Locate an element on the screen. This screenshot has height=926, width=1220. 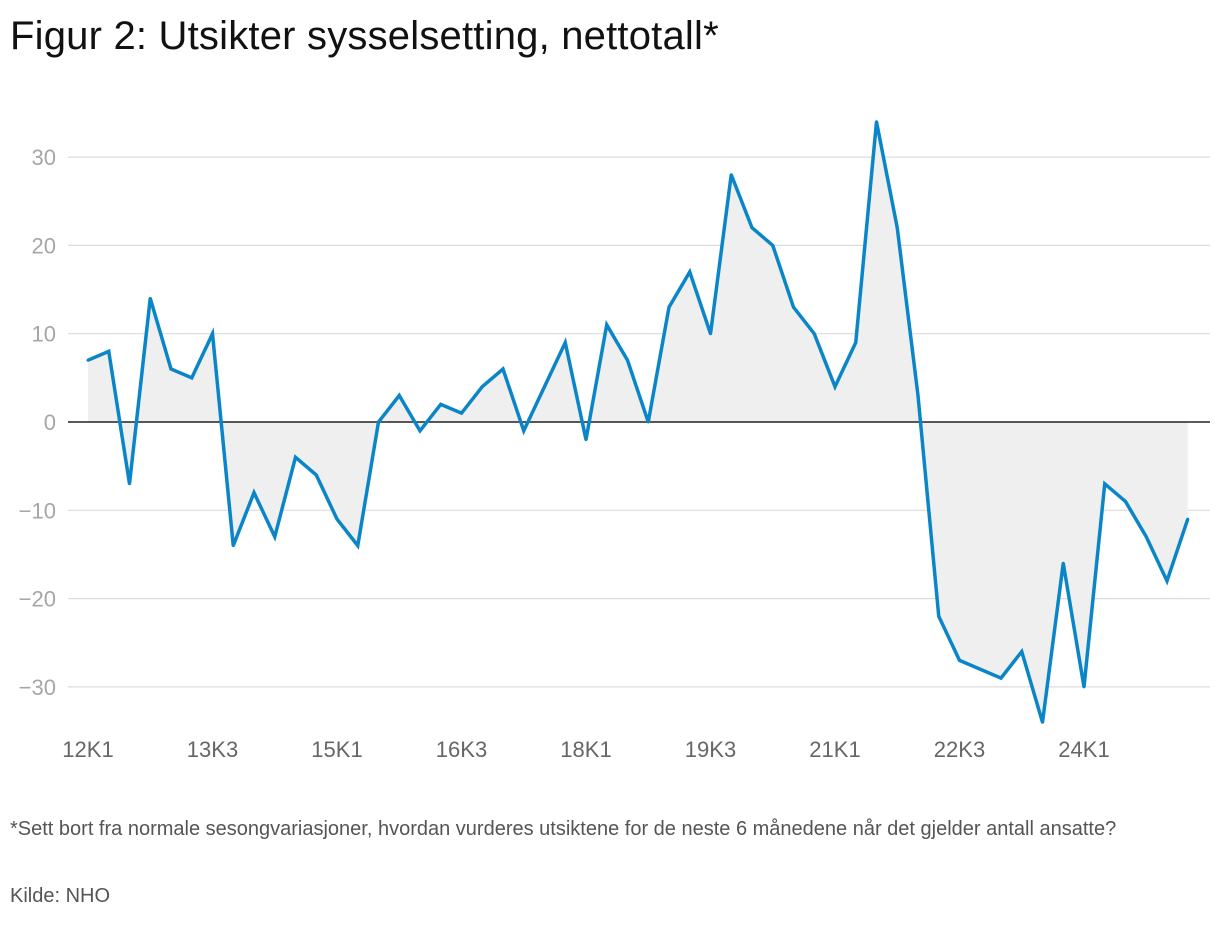
x-tick-label: 15K1 is located at coordinates (336, 749).